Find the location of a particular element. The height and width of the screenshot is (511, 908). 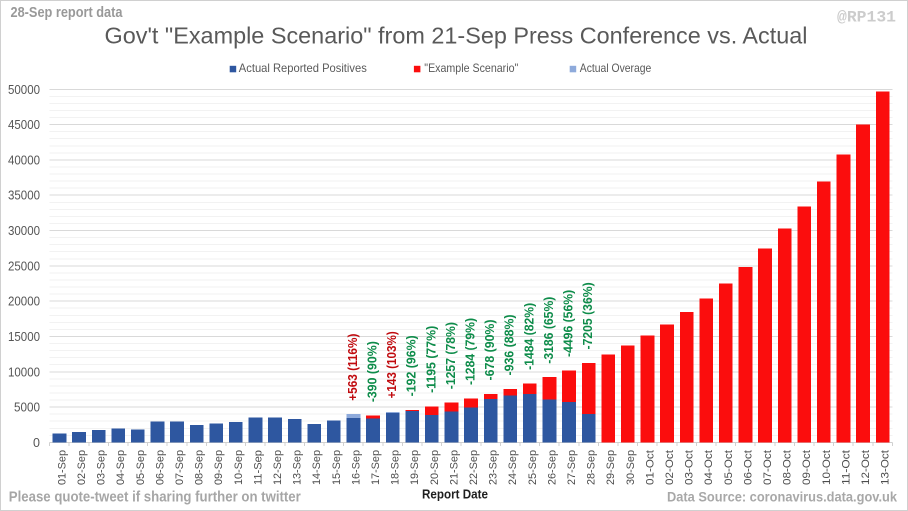

svg-text: 03-Oct is located at coordinates (690, 467).